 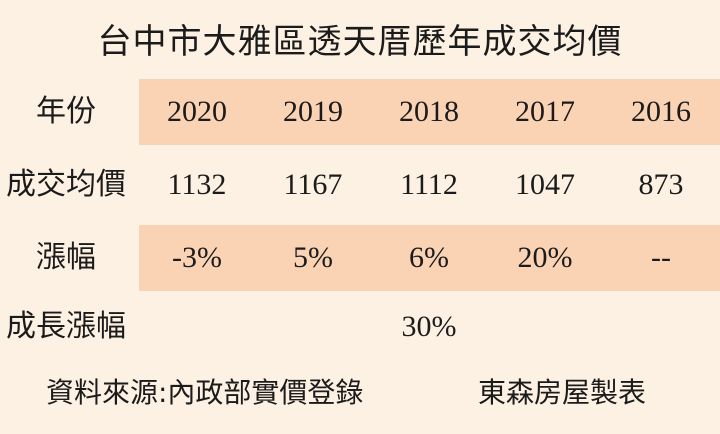 What do you see at coordinates (429, 184) in the screenshot?
I see `avg-price-cell: 1112` at bounding box center [429, 184].